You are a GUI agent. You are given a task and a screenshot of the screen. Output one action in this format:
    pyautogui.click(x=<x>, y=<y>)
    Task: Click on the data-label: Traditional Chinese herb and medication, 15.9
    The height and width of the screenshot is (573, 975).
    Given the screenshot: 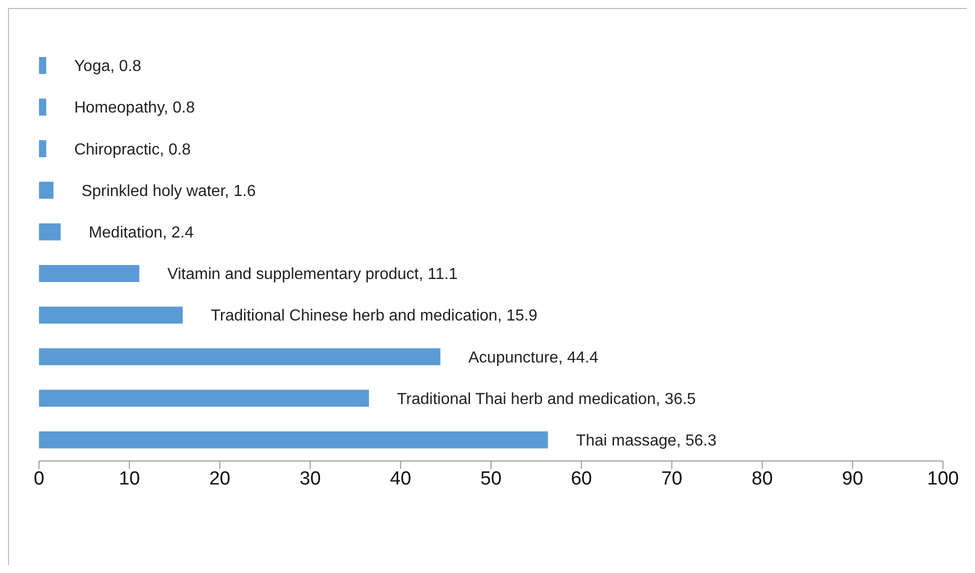 What is the action you would take?
    pyautogui.click(x=374, y=316)
    